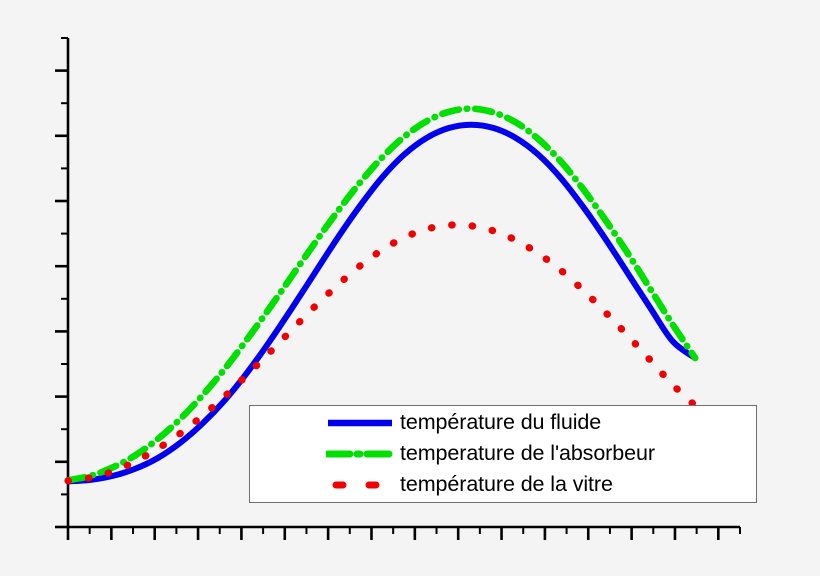 This screenshot has width=820, height=576. Describe the element at coordinates (527, 453) in the screenshot. I see `legend-label-absorbeur: temperature de l'absorbeur` at that location.